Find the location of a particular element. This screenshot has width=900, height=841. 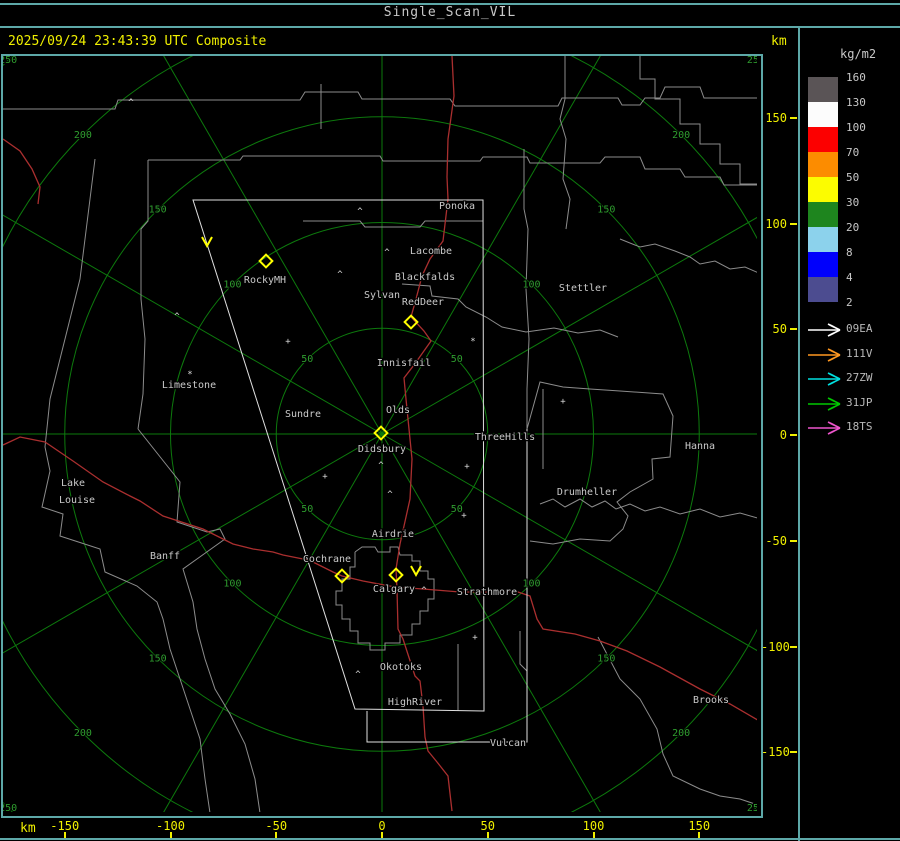

city-label: Vulcan is located at coordinates (508, 743).